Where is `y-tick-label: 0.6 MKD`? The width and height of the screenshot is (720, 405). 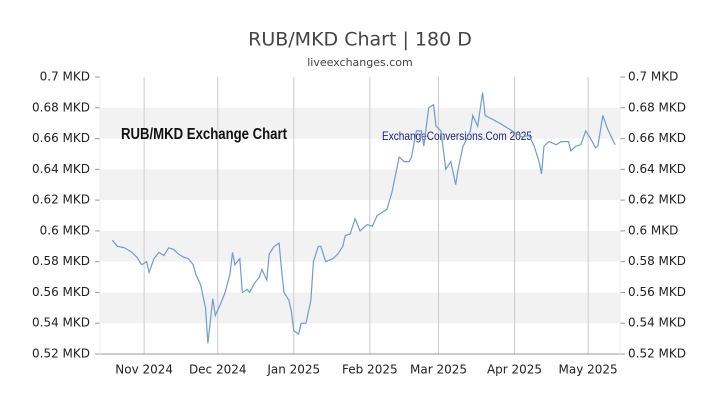 y-tick-label: 0.6 MKD is located at coordinates (65, 230).